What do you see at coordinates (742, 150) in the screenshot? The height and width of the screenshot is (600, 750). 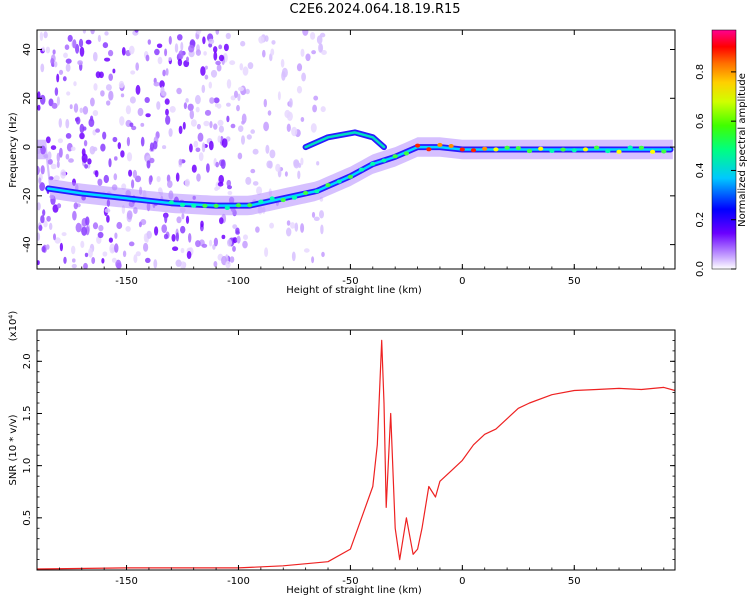 I see `colorbar-label: Normalized spectral amplitude` at bounding box center [742, 150].